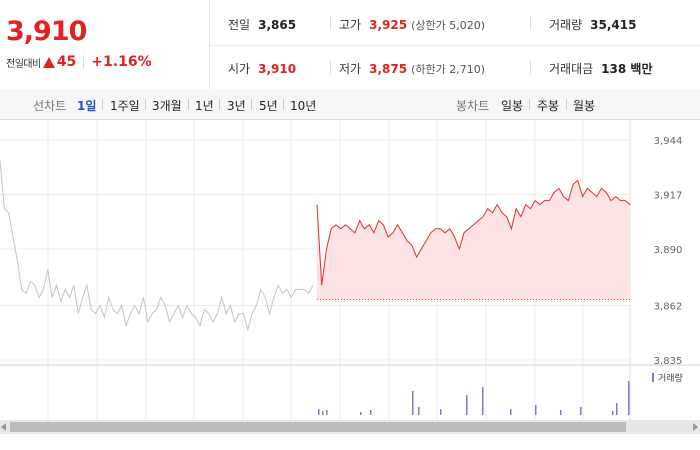 The width and height of the screenshot is (700, 450). What do you see at coordinates (239, 69) in the screenshot?
I see `open-label: 시가` at bounding box center [239, 69].